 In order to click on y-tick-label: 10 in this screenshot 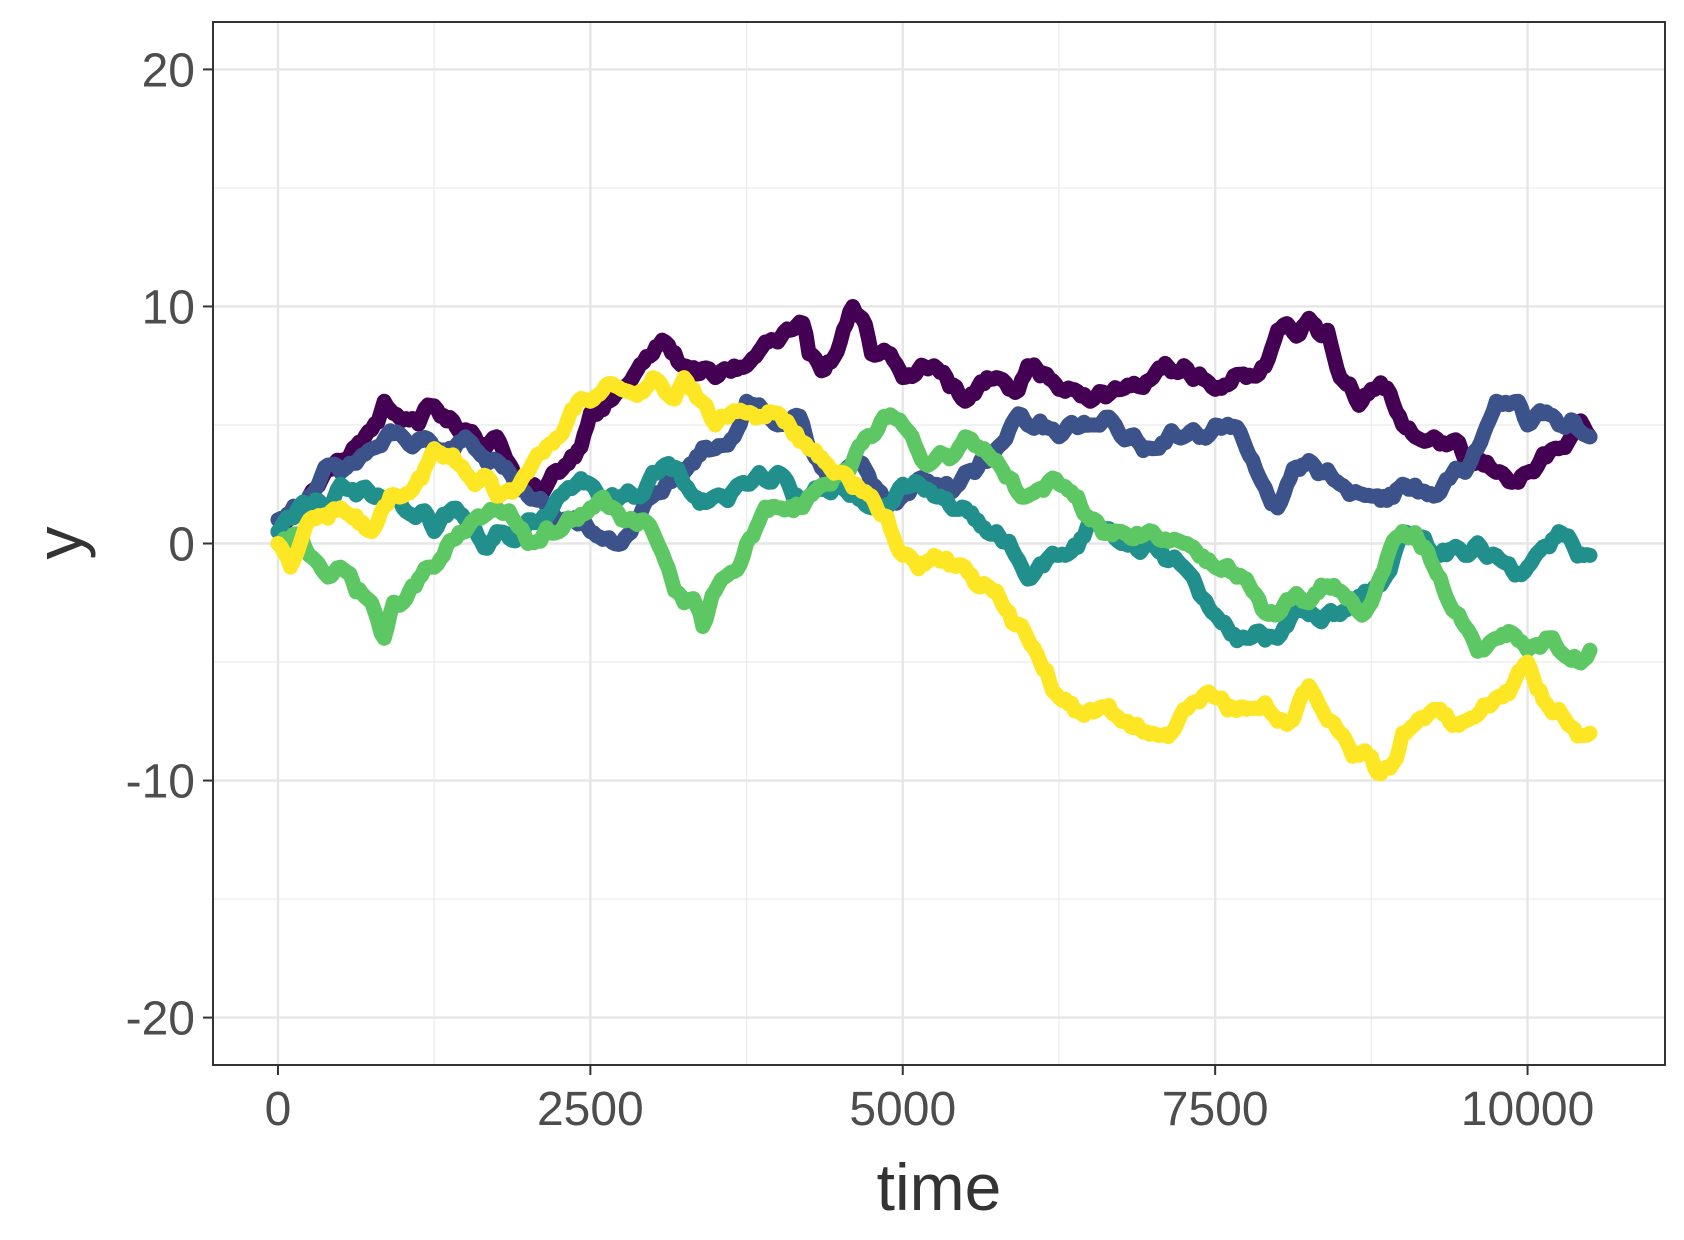, I will do `click(168, 307)`.